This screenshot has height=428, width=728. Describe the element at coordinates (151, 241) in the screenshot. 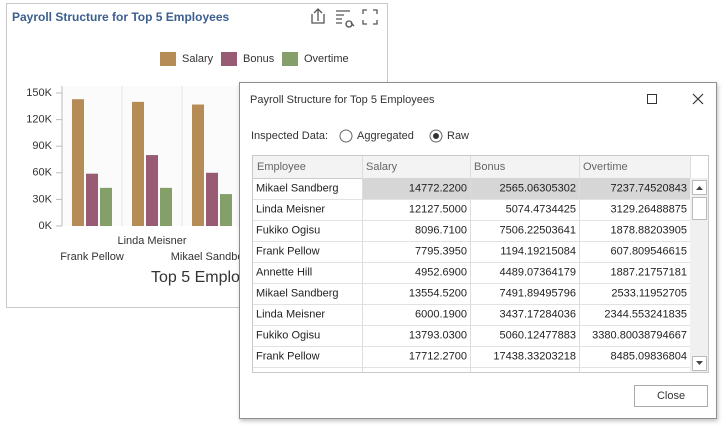

I see `x-tick-label: Linda Meisner` at that location.